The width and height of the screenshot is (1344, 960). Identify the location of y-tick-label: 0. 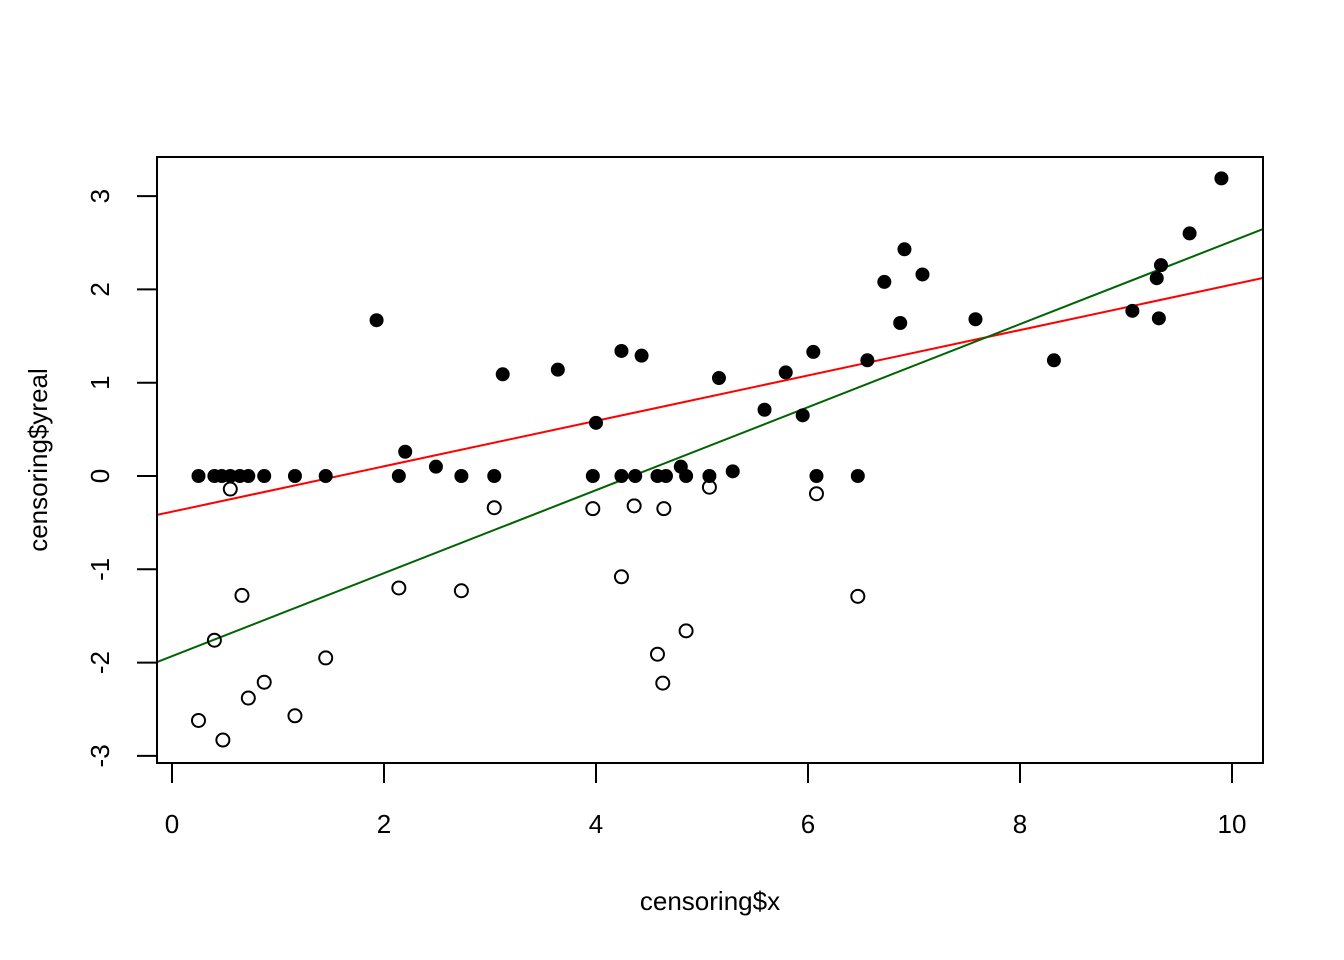
(100, 476).